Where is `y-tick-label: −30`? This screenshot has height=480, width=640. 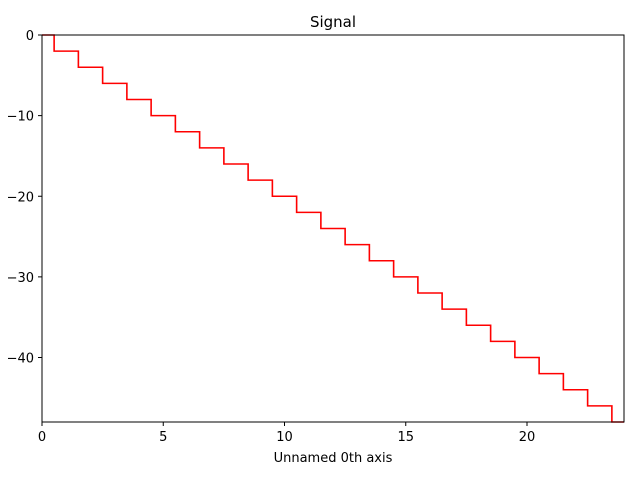 y-tick-label: −30 is located at coordinates (20, 278).